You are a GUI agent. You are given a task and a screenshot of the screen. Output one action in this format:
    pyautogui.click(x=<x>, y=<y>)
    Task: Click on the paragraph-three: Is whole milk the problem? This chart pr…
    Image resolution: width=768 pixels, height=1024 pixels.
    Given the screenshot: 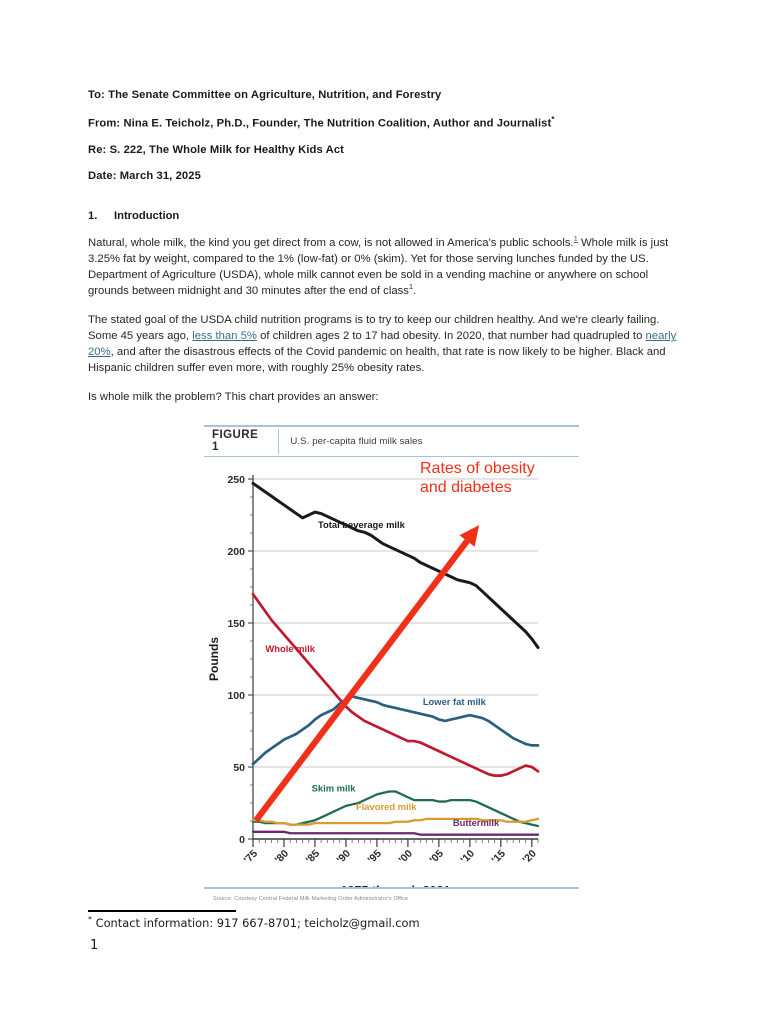 What is the action you would take?
    pyautogui.click(x=233, y=397)
    